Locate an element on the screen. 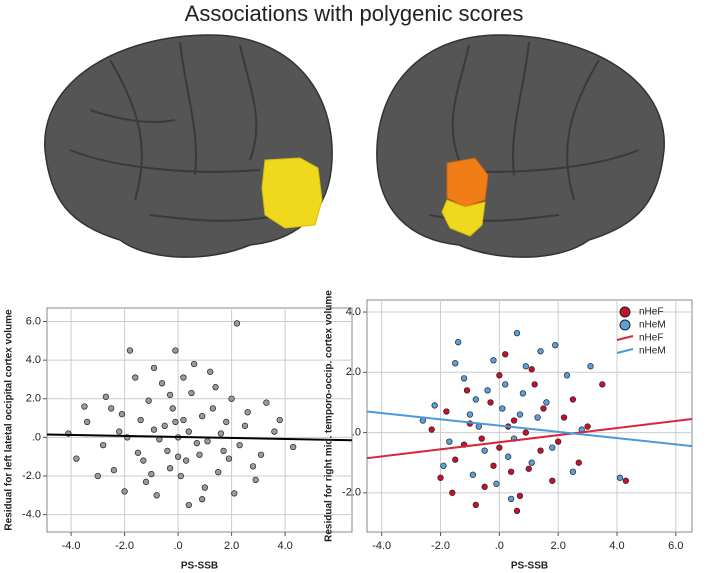 Image resolution: width=709 pixels, height=573 pixels. y-tick-label: 2.0 is located at coordinates (33, 399).